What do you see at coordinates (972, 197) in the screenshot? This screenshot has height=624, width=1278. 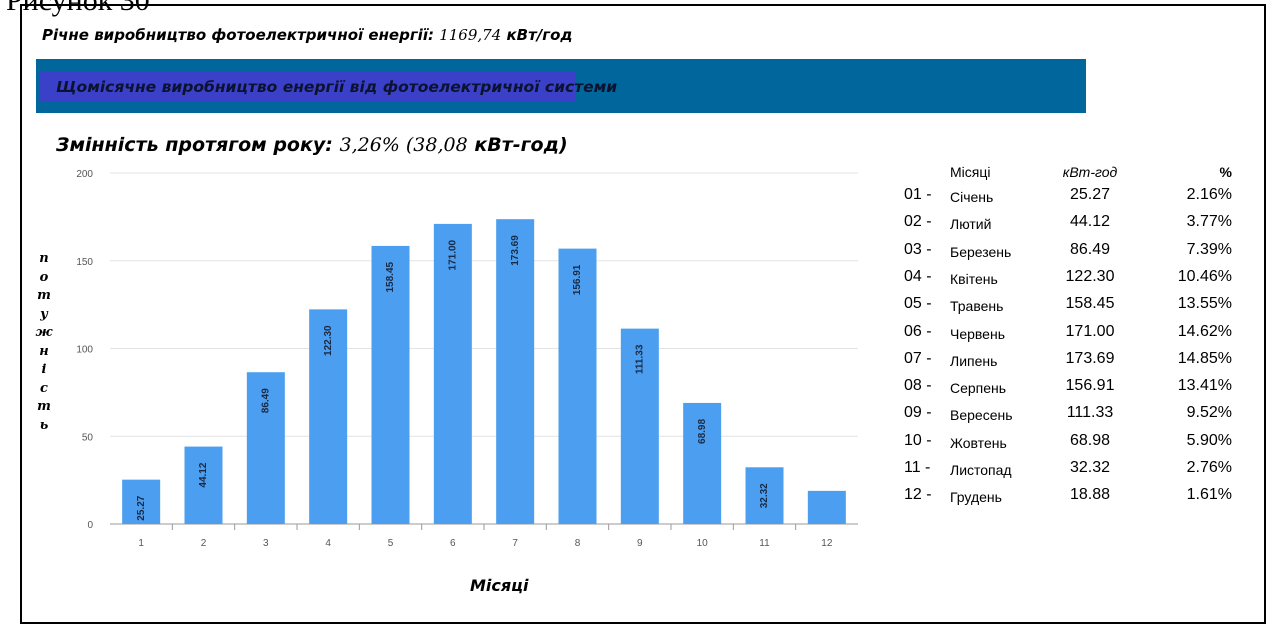 I see `month-name: Січень` at bounding box center [972, 197].